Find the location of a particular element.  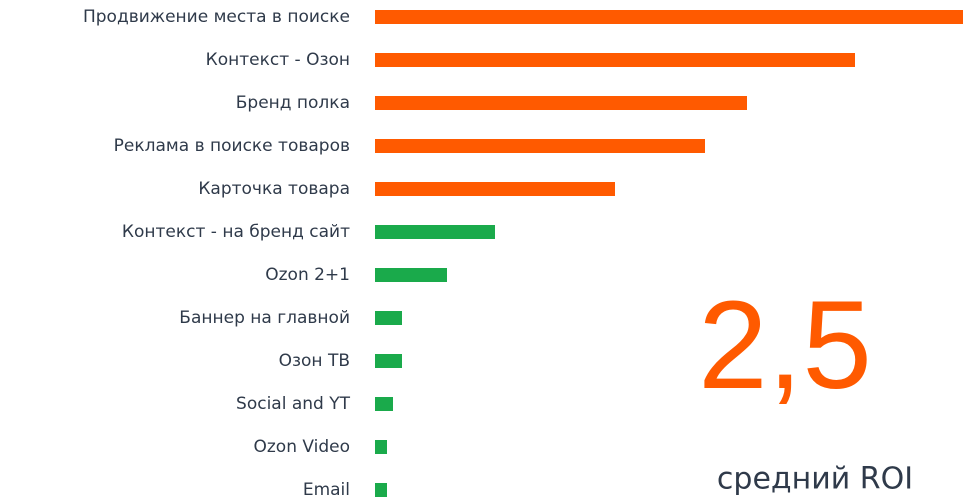

category-label: Контекст - Озон is located at coordinates (278, 60).